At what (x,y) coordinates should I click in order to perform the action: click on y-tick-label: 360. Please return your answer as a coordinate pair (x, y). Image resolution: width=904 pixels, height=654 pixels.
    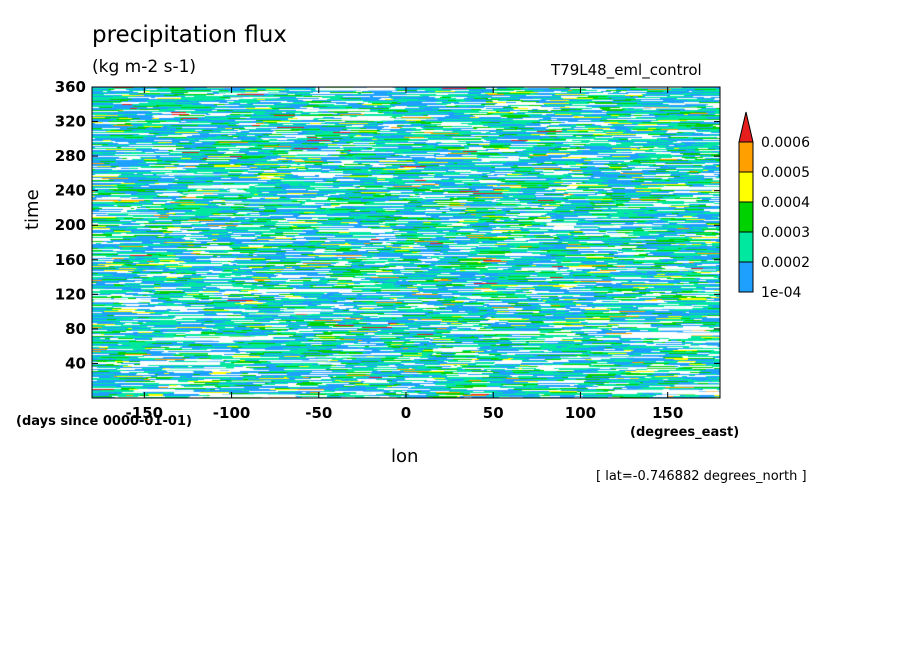
    Looking at the image, I should click on (70, 87).